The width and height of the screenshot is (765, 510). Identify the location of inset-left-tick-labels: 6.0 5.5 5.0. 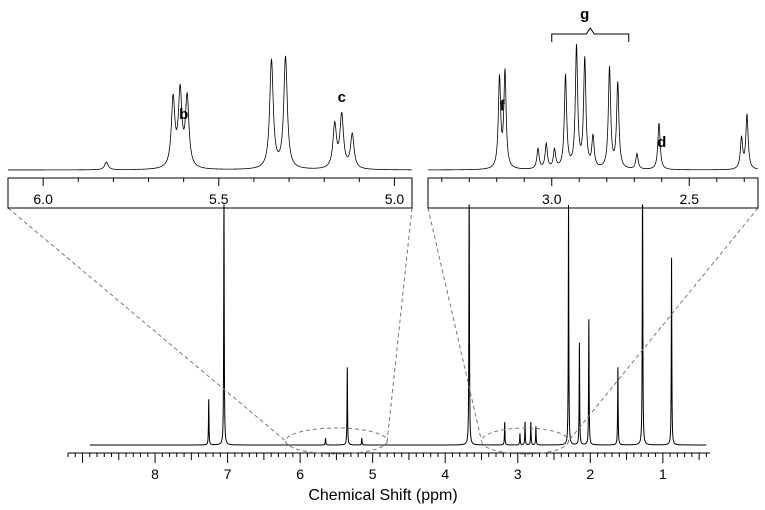
(218, 199).